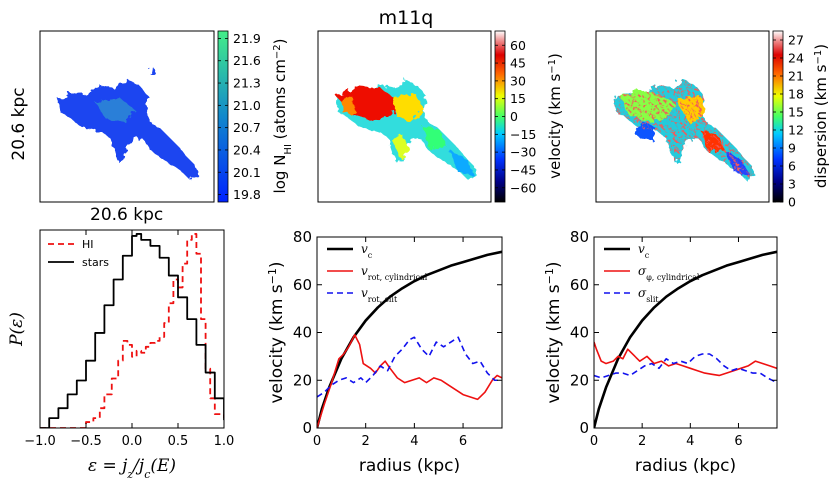 This screenshot has width=831, height=488. I want to click on dispersion-colorbar-tick-label-5: 12, so click(796, 130).